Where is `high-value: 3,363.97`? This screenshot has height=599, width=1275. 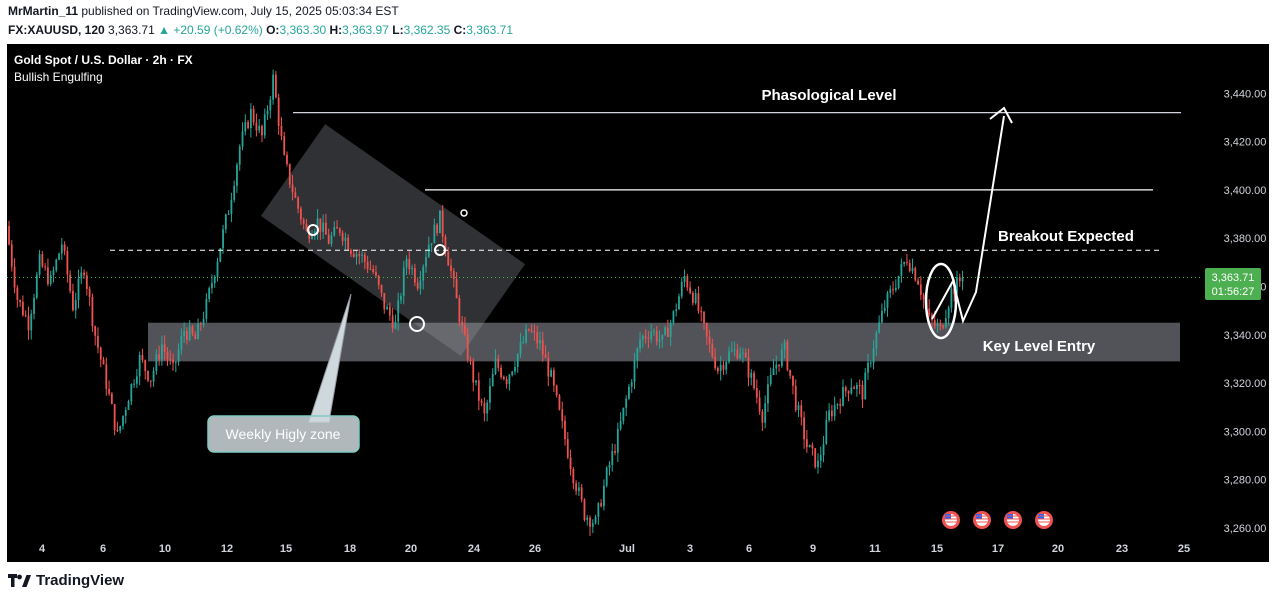
high-value: 3,363.97 is located at coordinates (365, 30).